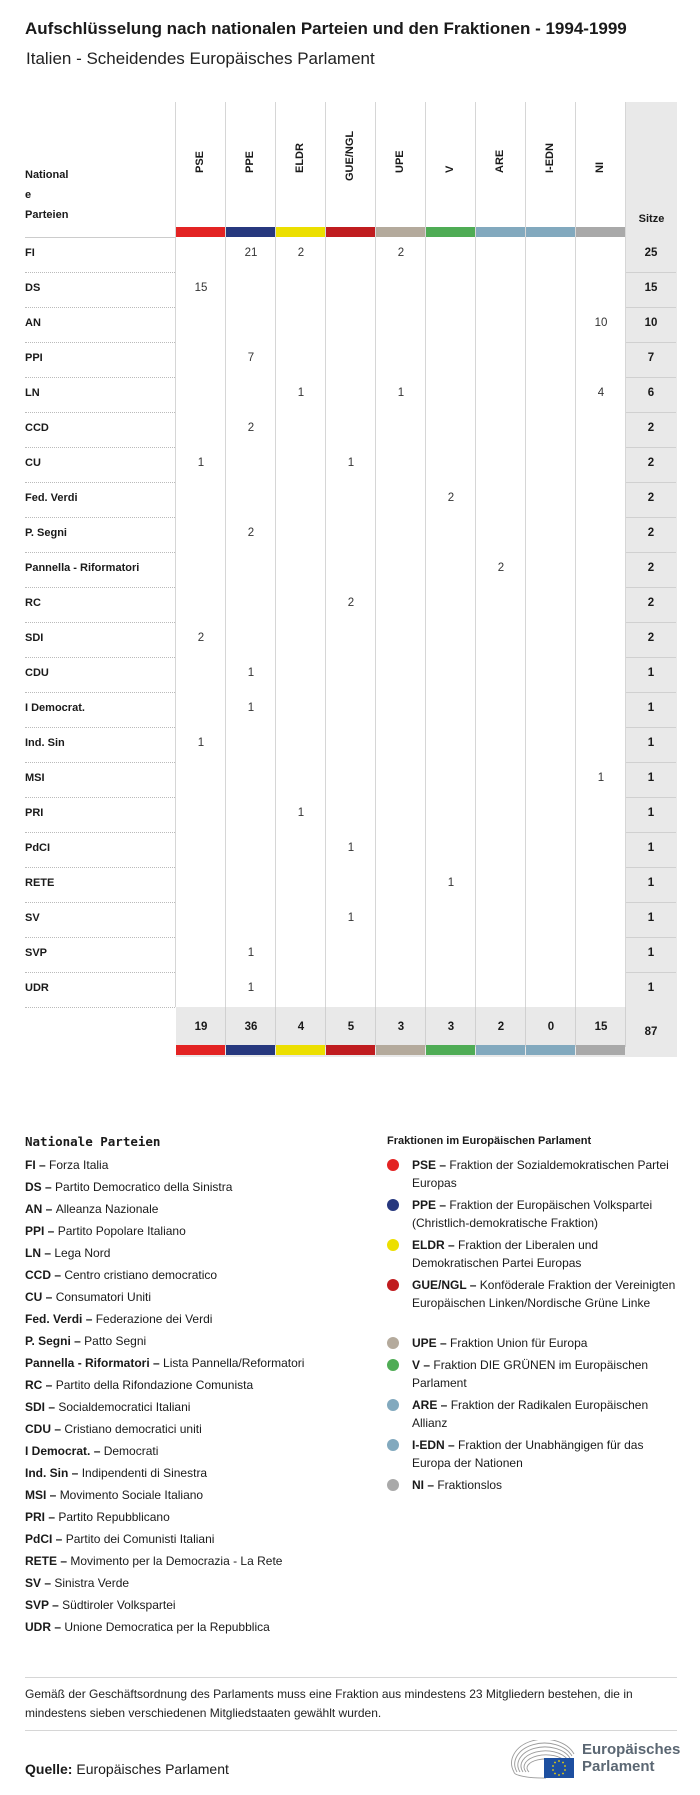 This screenshot has width=700, height=1795. Describe the element at coordinates (167, 1627) in the screenshot. I see `party-name: Unione Democratica per la Repubblica` at that location.